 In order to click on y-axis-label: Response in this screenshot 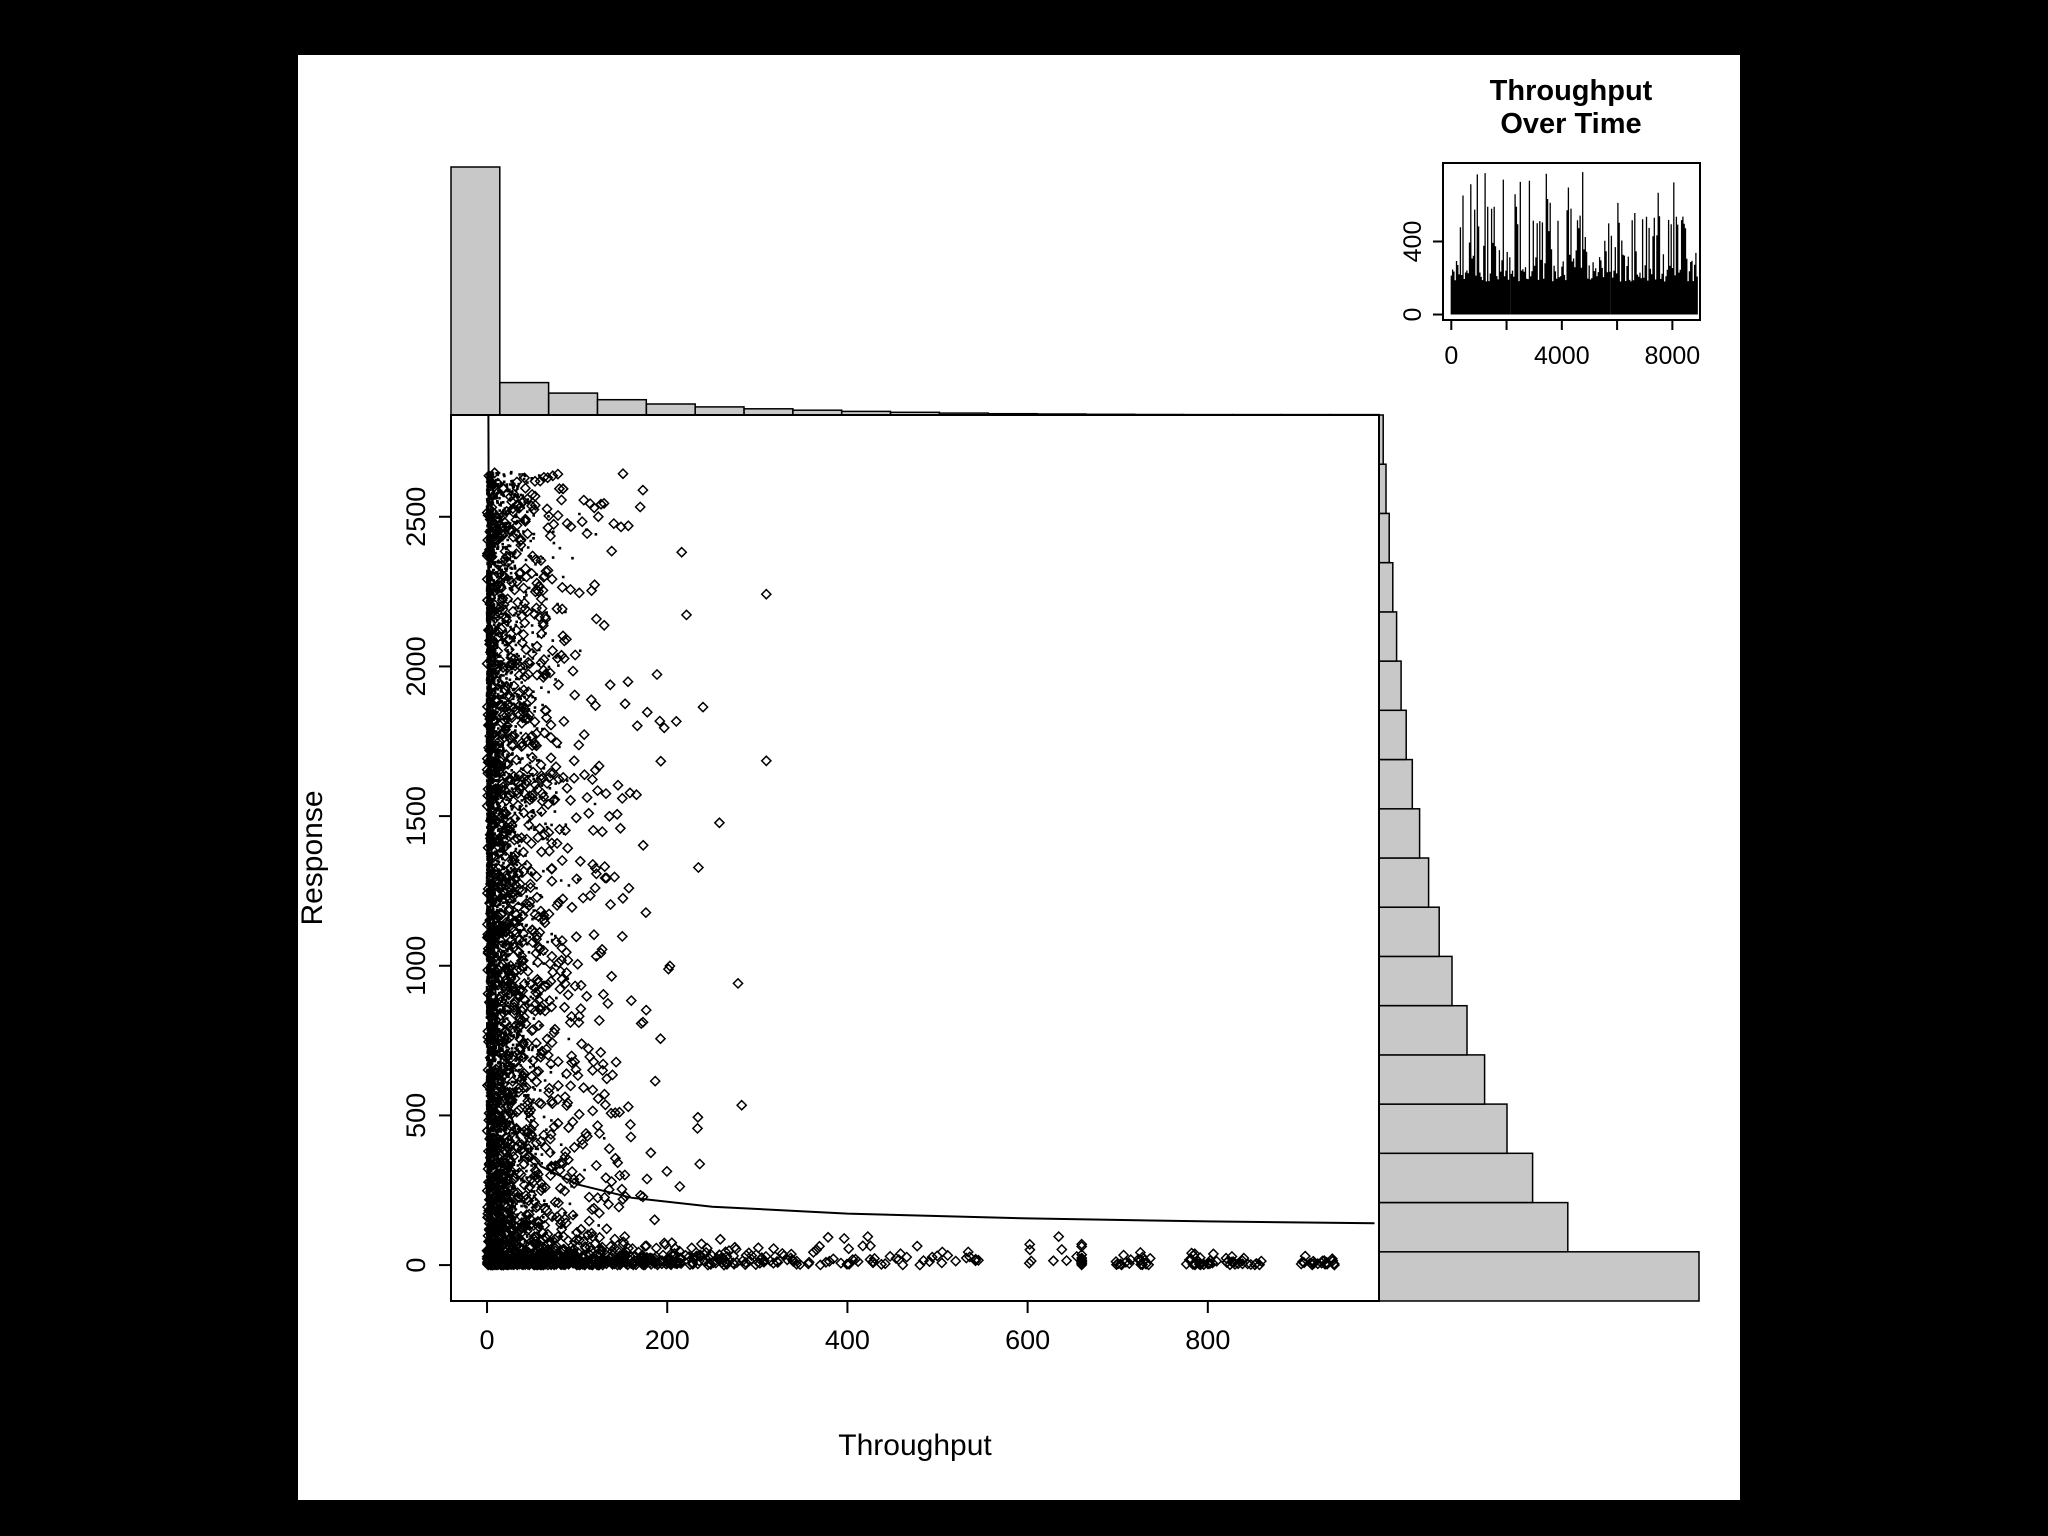, I will do `click(312, 857)`.